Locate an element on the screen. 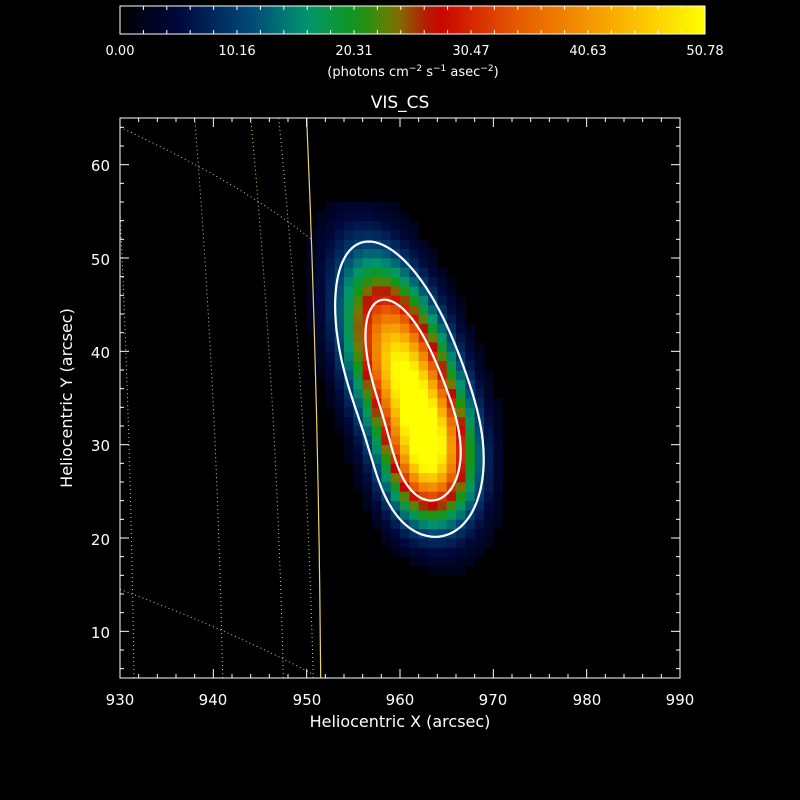 This screenshot has width=800, height=800. colorbar-minor-ticks is located at coordinates (412, 20).